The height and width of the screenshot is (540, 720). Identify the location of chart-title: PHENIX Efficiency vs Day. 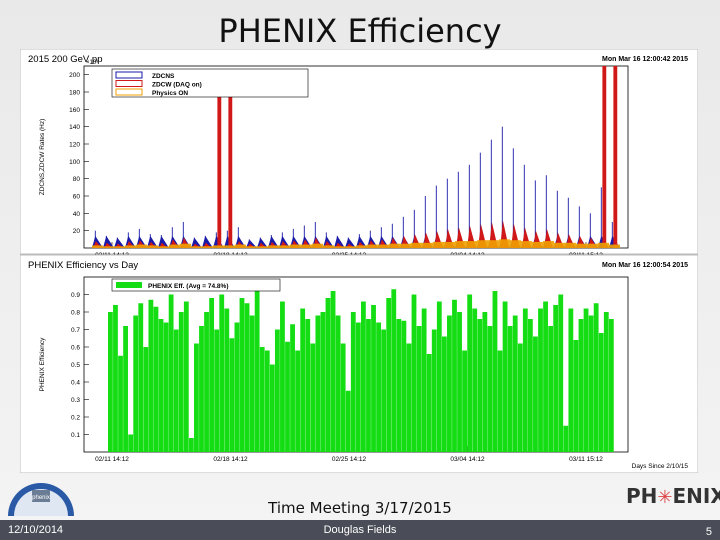
(83, 265).